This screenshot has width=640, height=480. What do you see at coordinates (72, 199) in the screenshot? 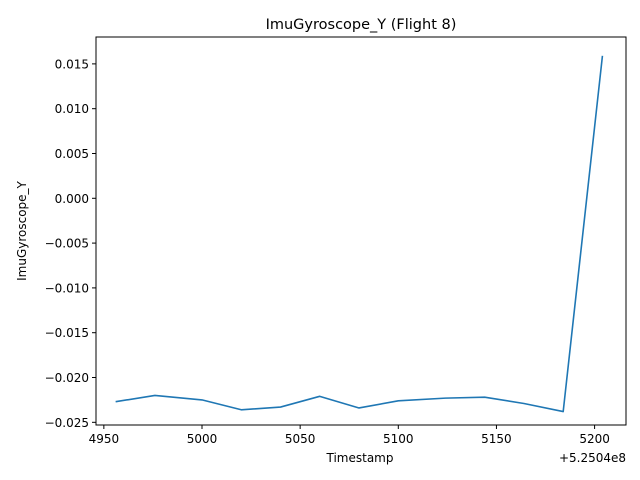
I see `y-tick-label: 0.000` at bounding box center [72, 199].